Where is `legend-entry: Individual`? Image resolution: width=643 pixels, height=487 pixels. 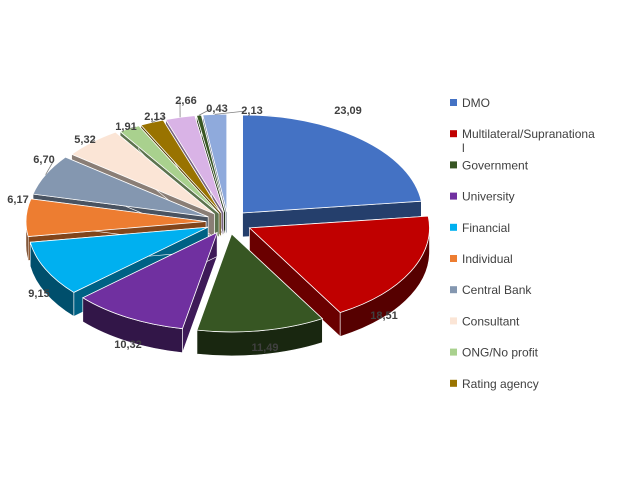 legend-entry: Individual is located at coordinates (481, 259).